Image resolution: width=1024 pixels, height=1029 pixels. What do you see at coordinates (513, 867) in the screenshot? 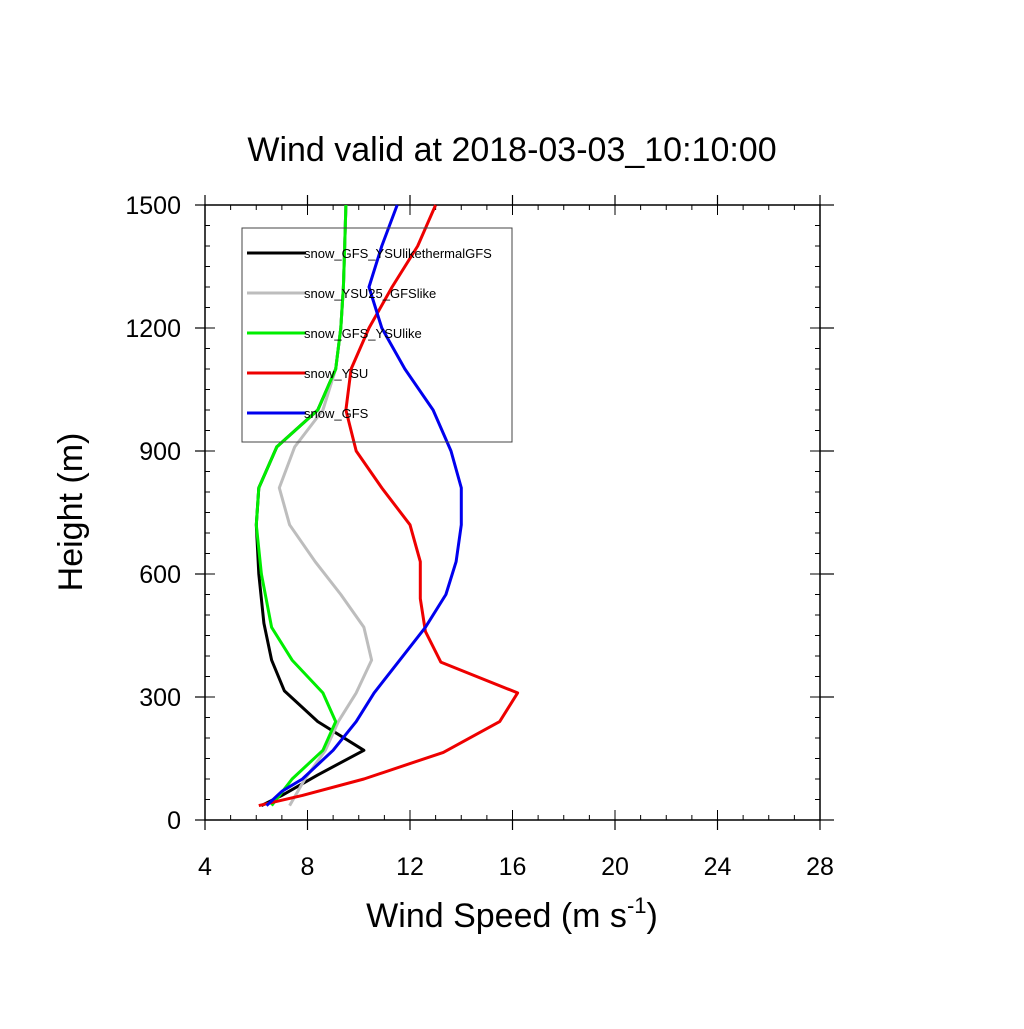
I see `x-tick-label: 16` at bounding box center [513, 867].